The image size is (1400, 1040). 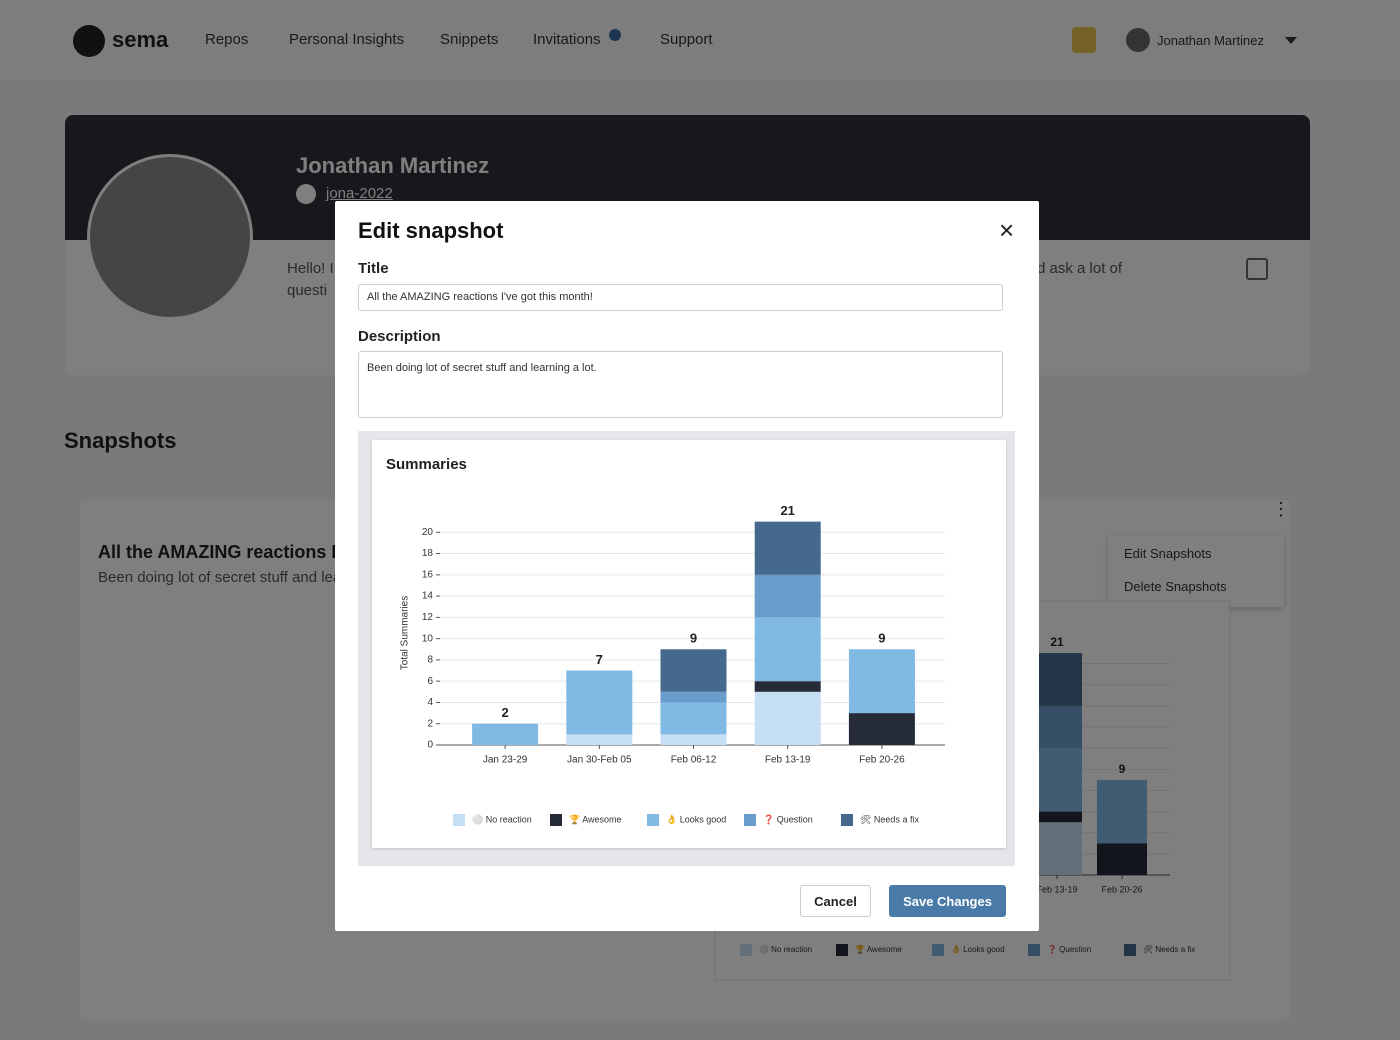 What do you see at coordinates (595, 818) in the screenshot?
I see `legend-label: 🏆 Awesome` at bounding box center [595, 818].